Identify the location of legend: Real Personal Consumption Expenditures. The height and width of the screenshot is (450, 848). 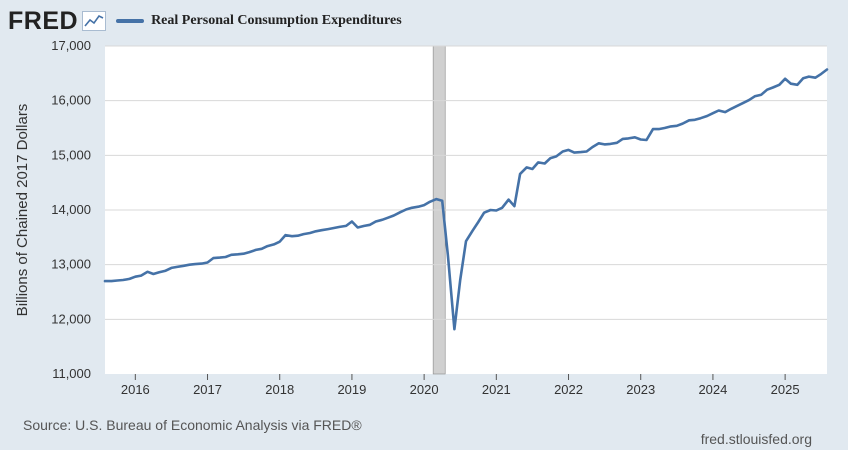
(259, 21).